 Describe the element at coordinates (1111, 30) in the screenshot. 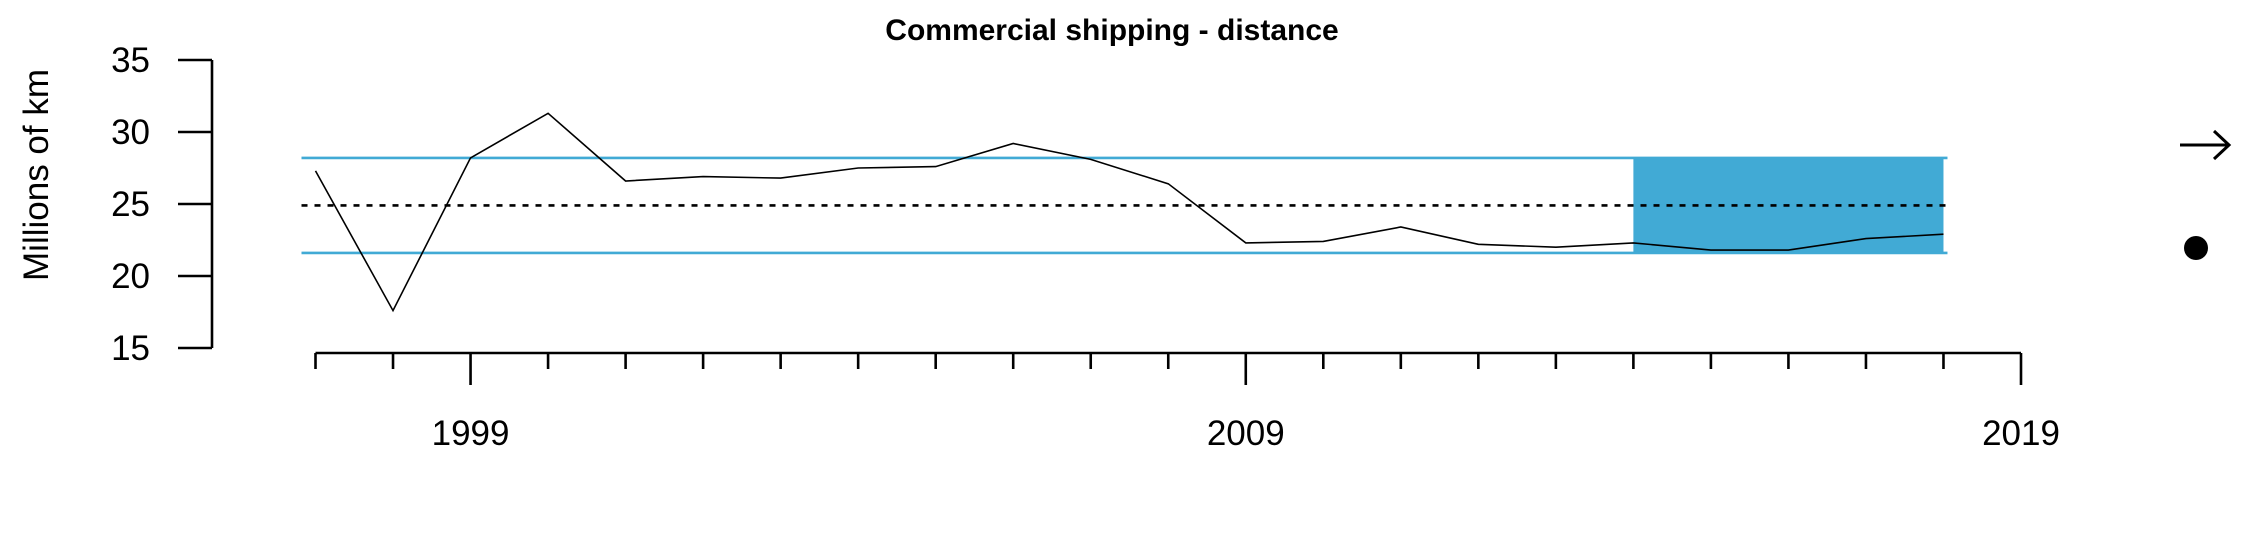

I see `chart-title: Commercial shipping - distance` at that location.